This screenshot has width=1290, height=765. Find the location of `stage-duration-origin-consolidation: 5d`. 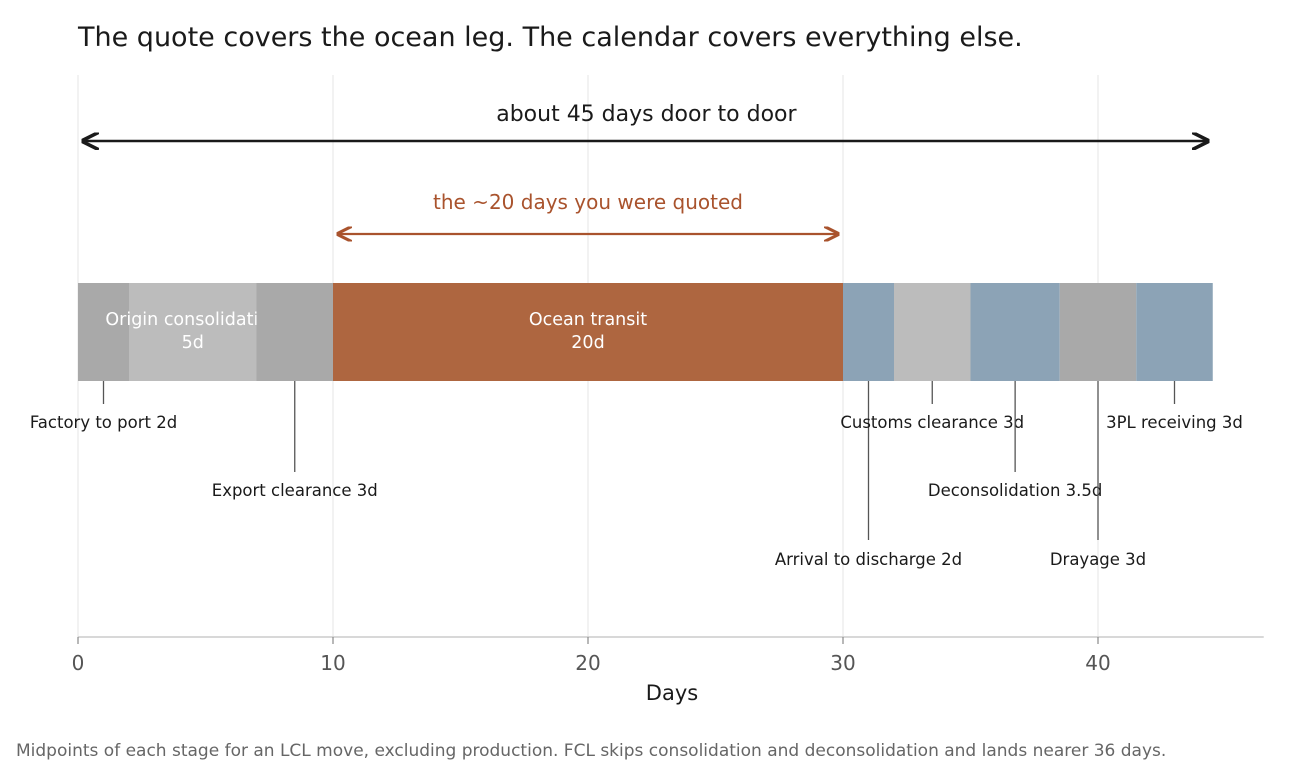

stage-duration-origin-consolidation: 5d is located at coordinates (193, 343).